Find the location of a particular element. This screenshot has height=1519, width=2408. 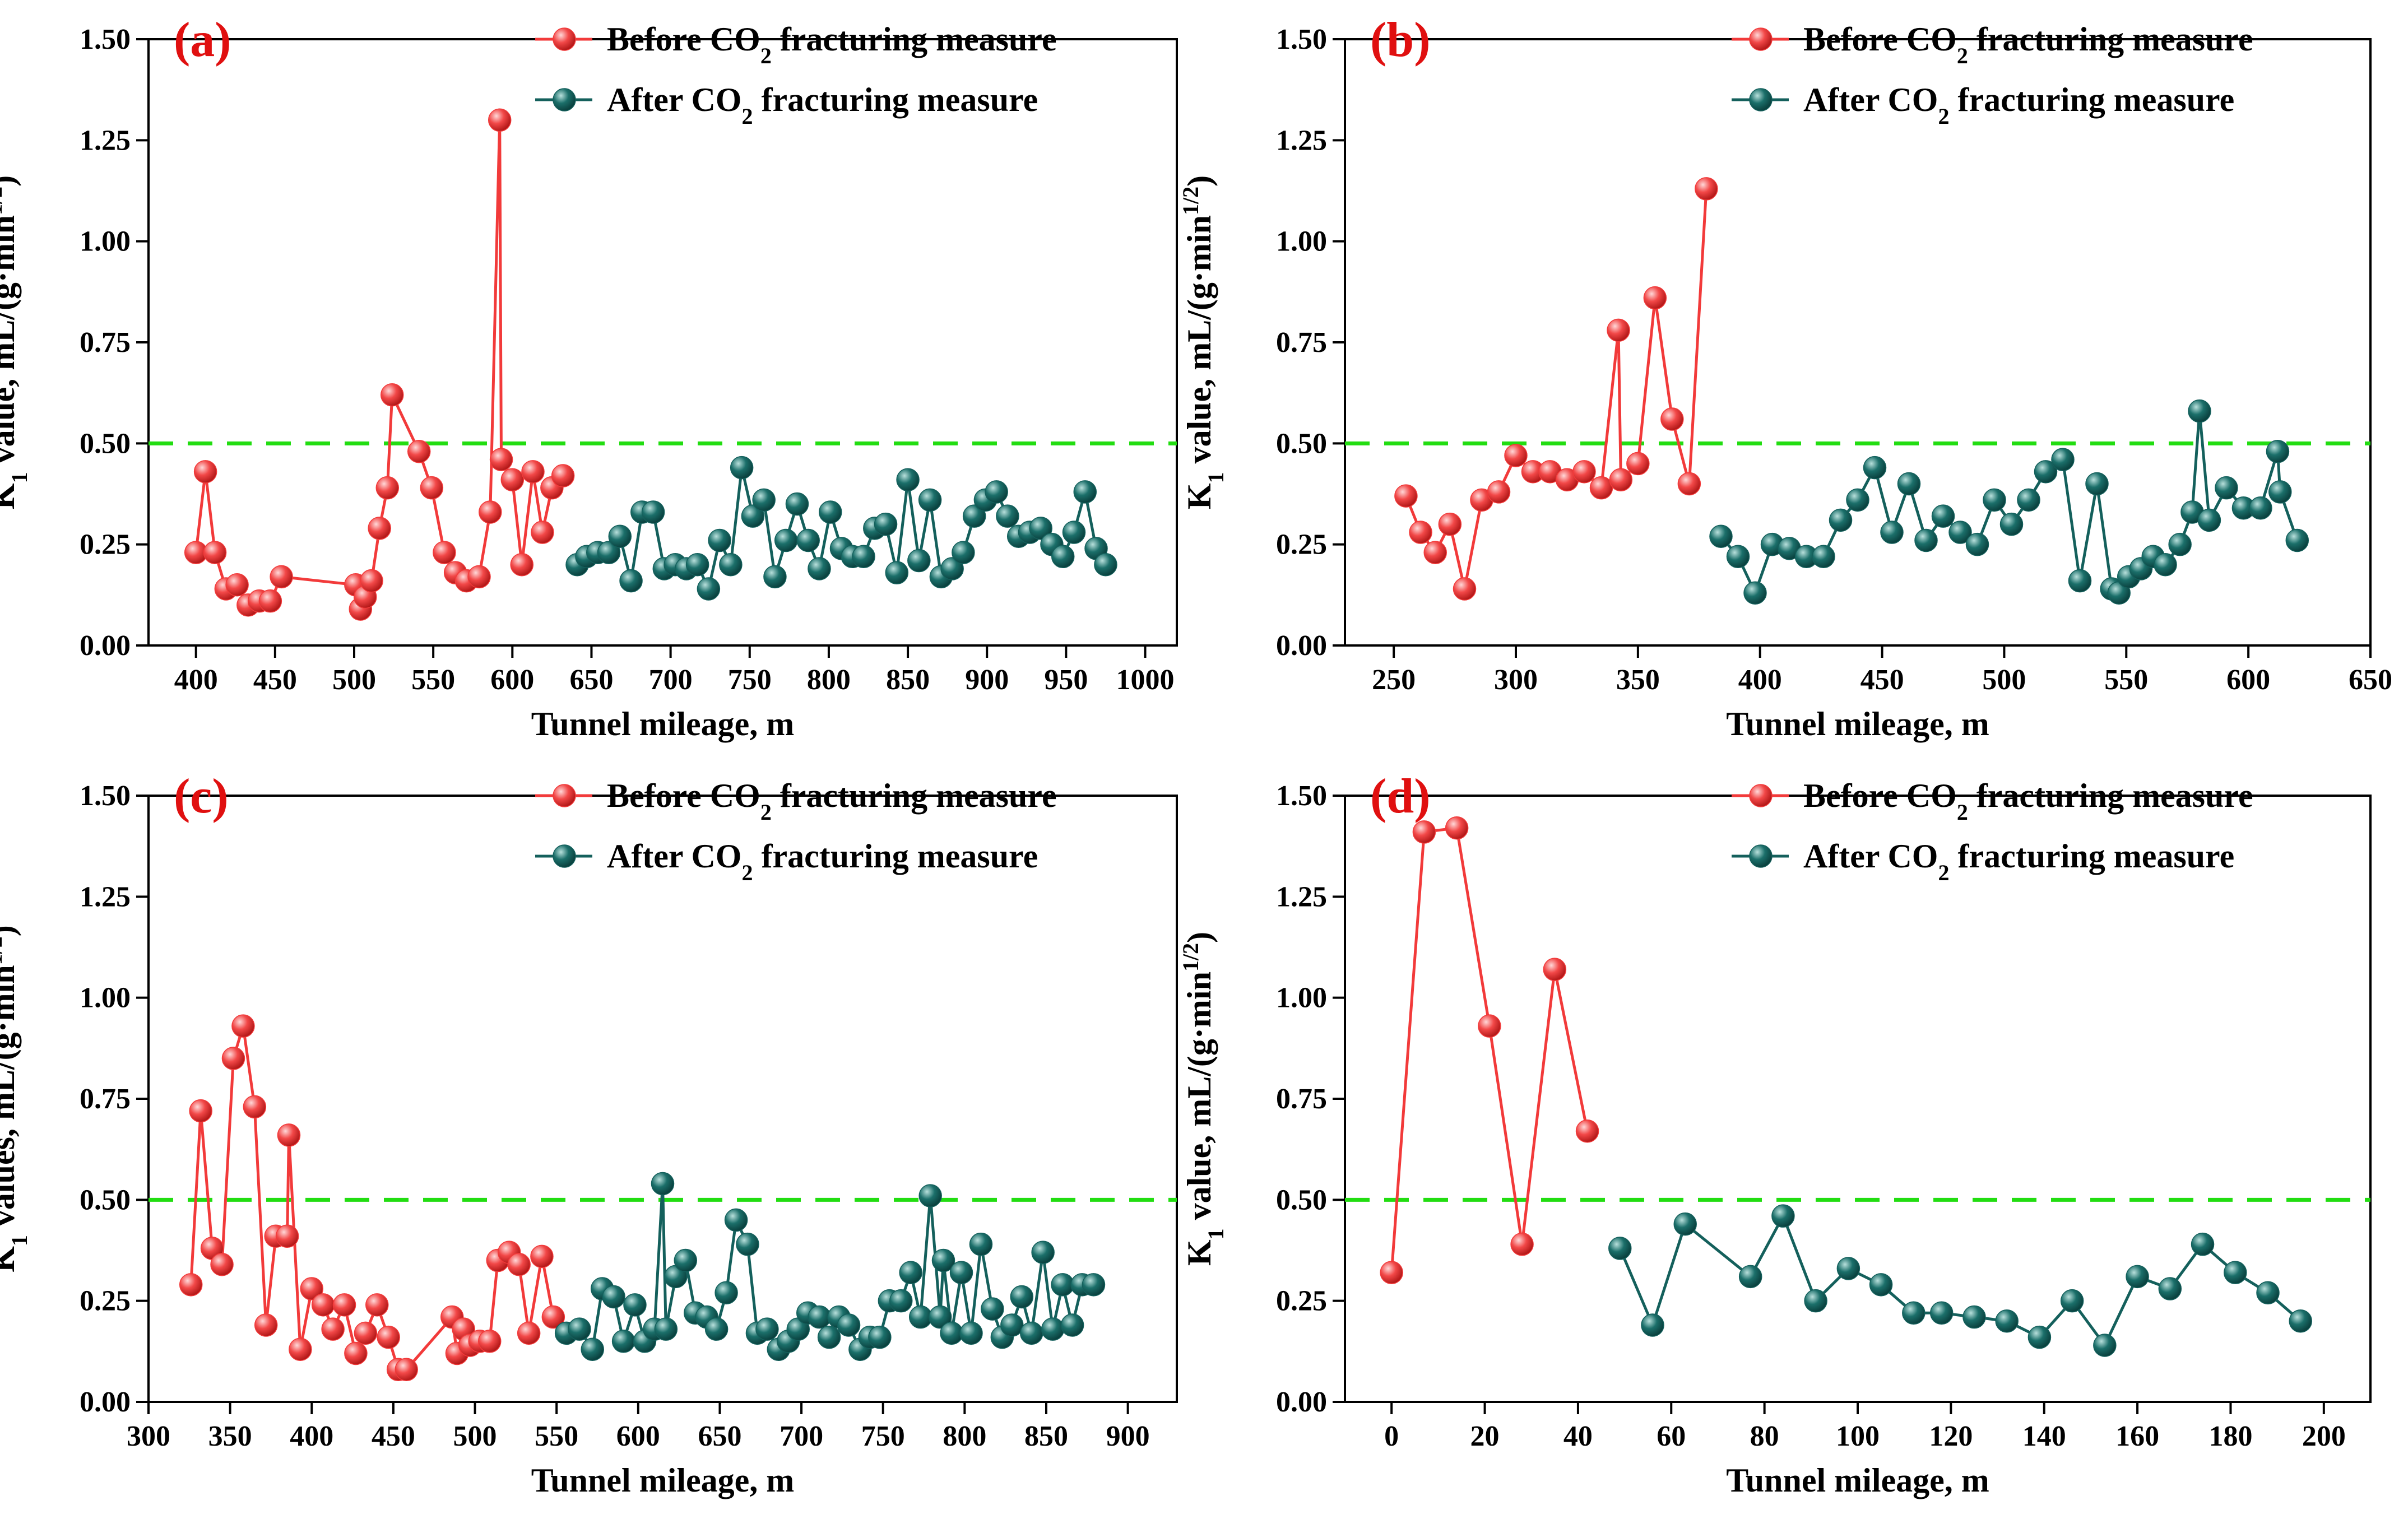

x-tick-label: 1000 is located at coordinates (1145, 680).